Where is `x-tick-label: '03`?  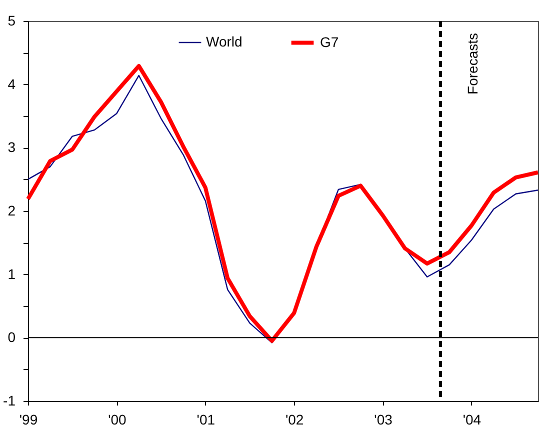
x-tick-label: '03 is located at coordinates (383, 420).